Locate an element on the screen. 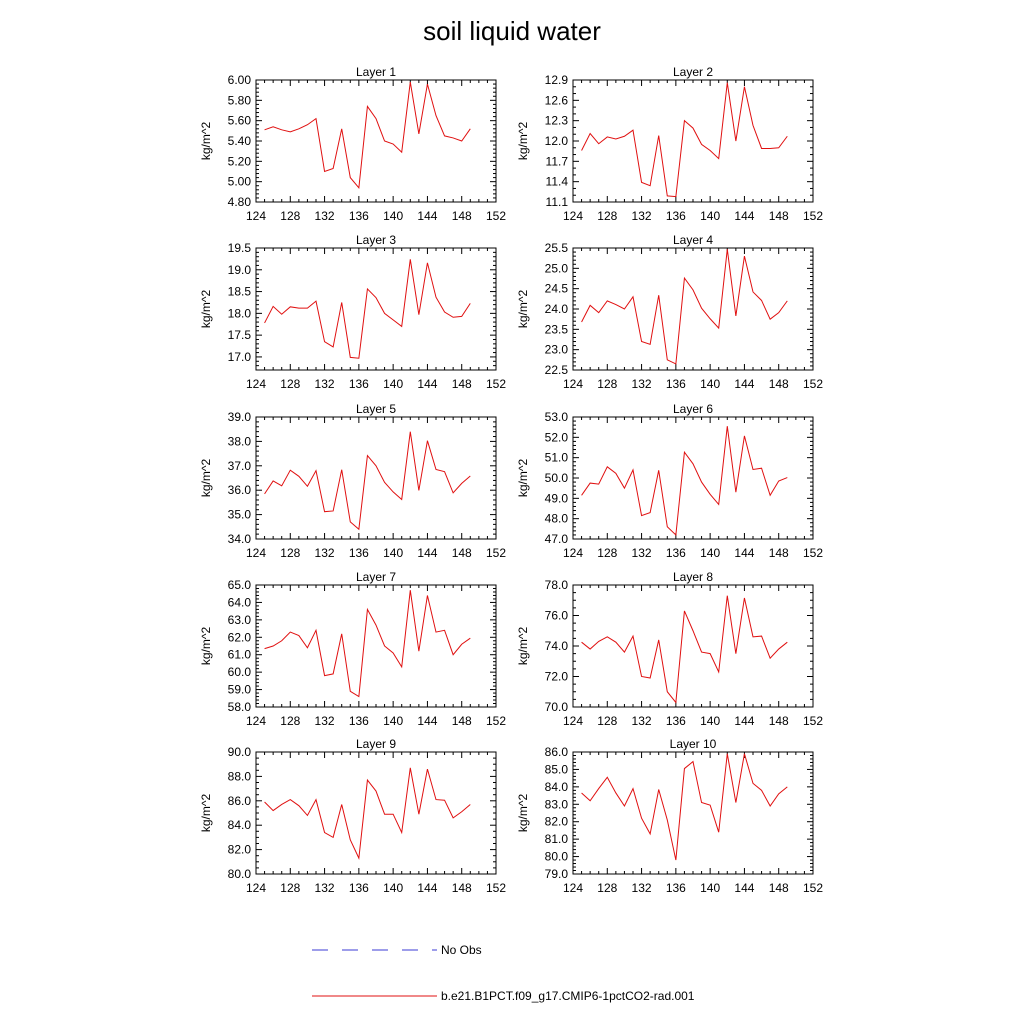 The width and height of the screenshot is (1024, 1024). y-tick-label: 63.0 is located at coordinates (240, 620).